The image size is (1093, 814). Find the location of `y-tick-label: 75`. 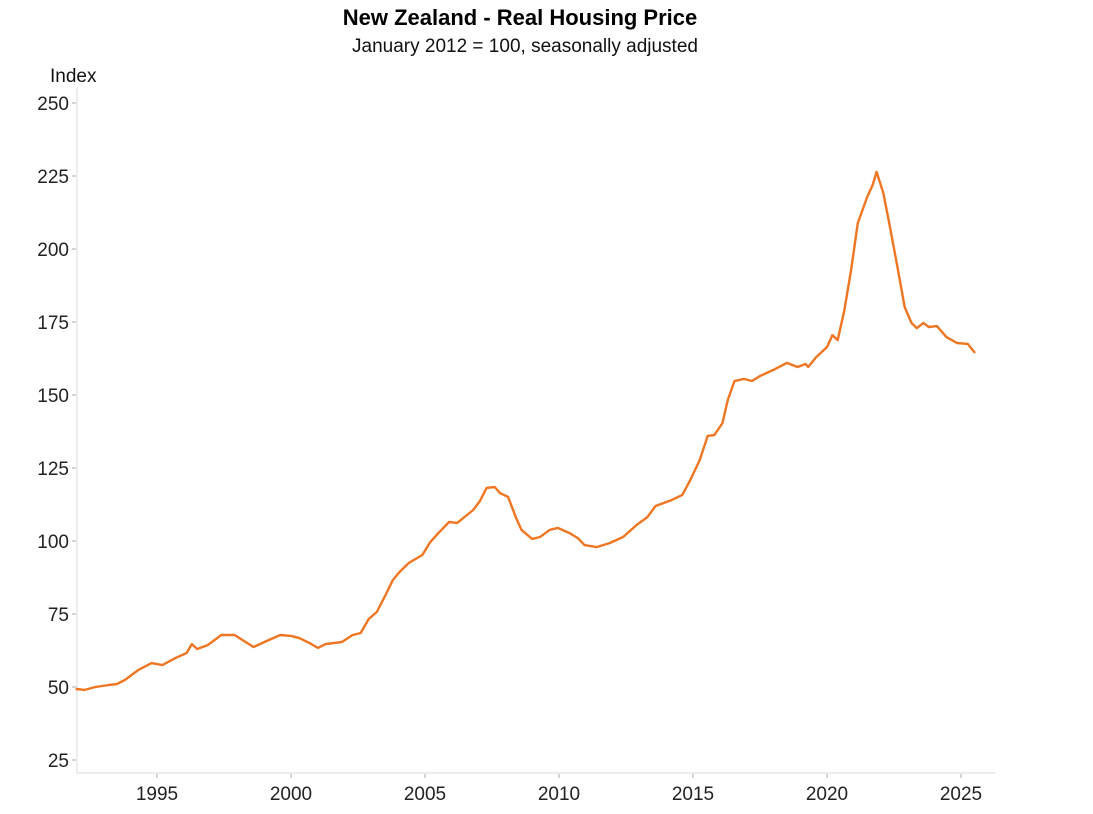

y-tick-label: 75 is located at coordinates (58, 615).